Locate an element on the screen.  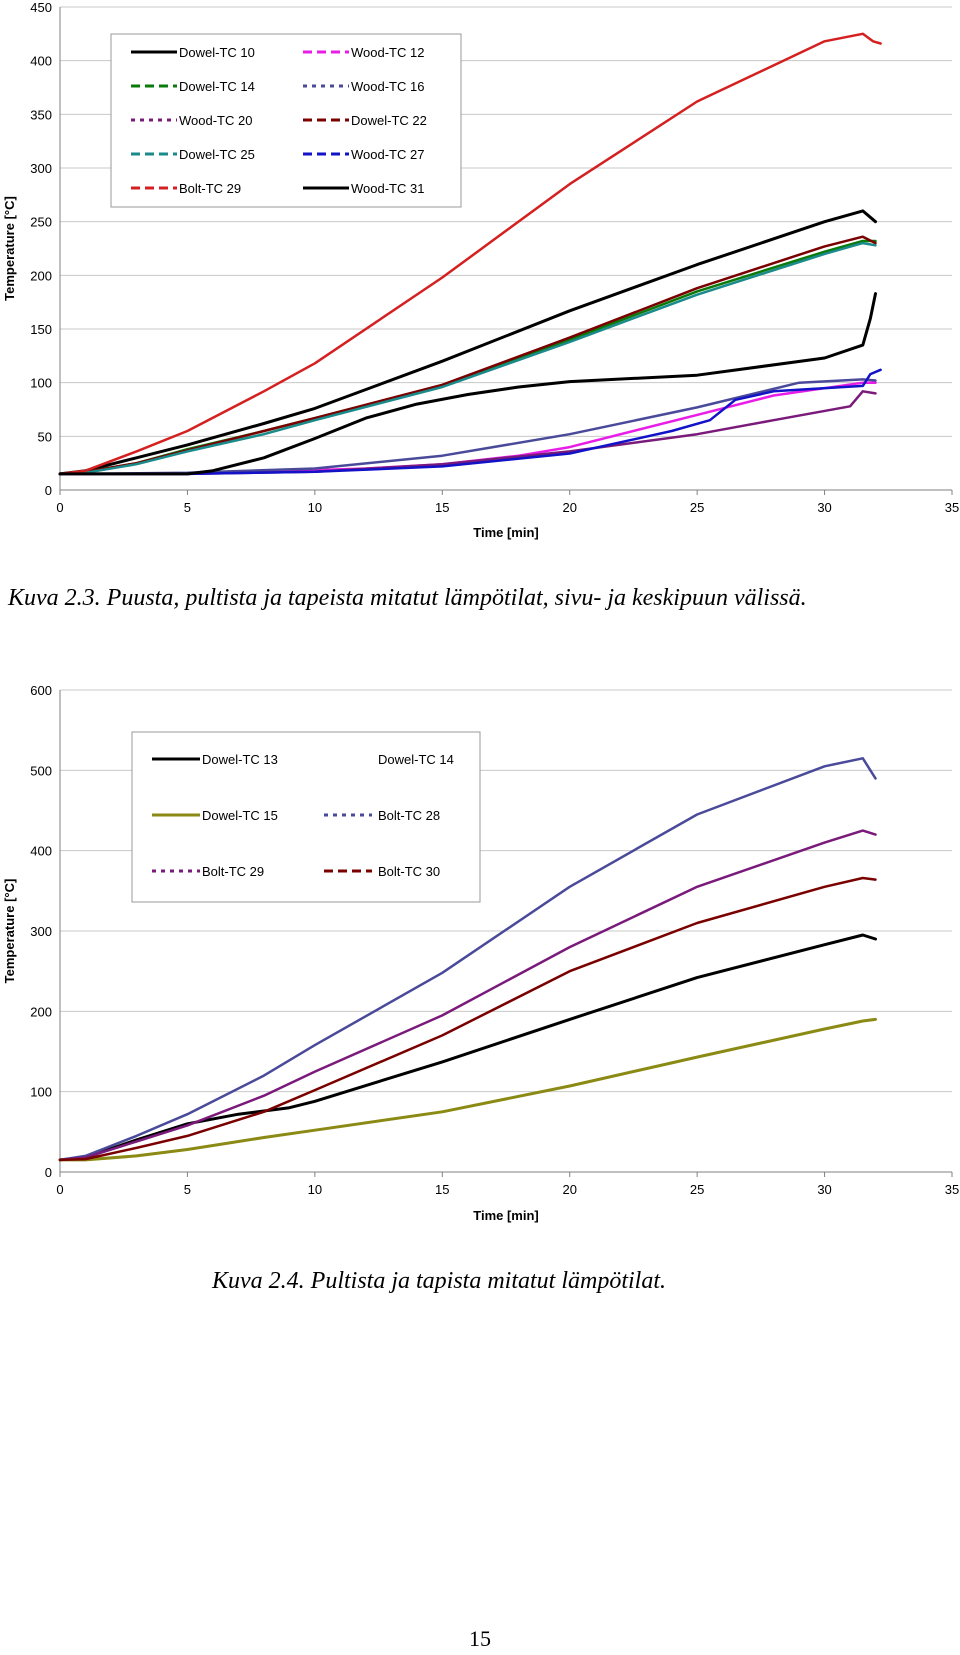
legend-label: Wood-TC 20 is located at coordinates (215, 120).